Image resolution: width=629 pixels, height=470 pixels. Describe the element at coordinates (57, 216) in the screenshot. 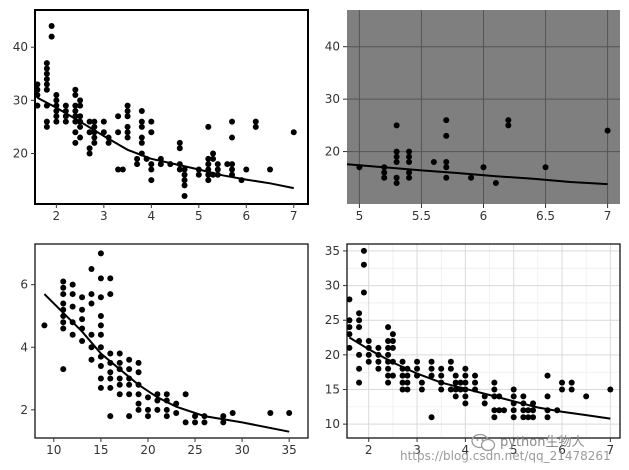

I see `x-tick-label: 2` at that location.